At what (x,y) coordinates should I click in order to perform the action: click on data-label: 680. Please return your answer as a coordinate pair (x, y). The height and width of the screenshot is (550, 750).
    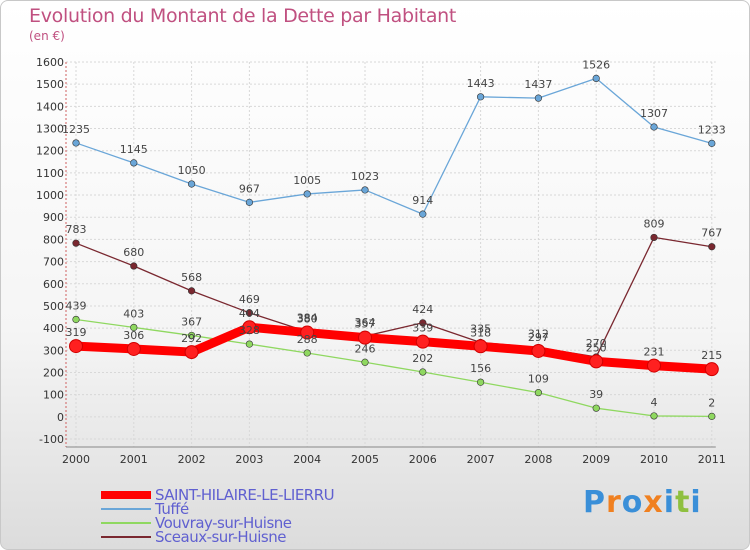
    Looking at the image, I should click on (133, 252).